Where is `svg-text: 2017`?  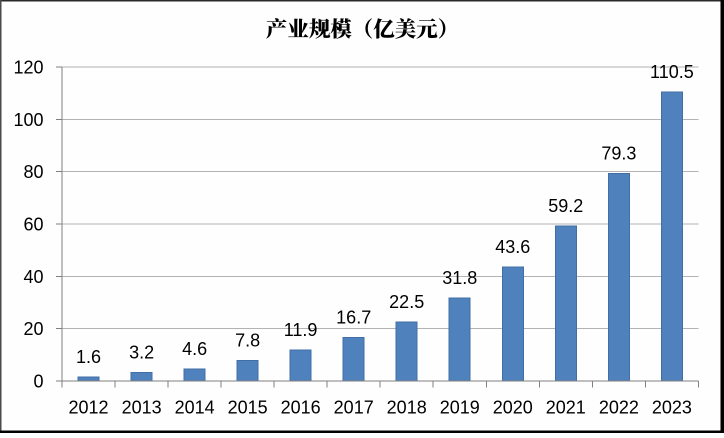
svg-text: 2017 is located at coordinates (354, 408).